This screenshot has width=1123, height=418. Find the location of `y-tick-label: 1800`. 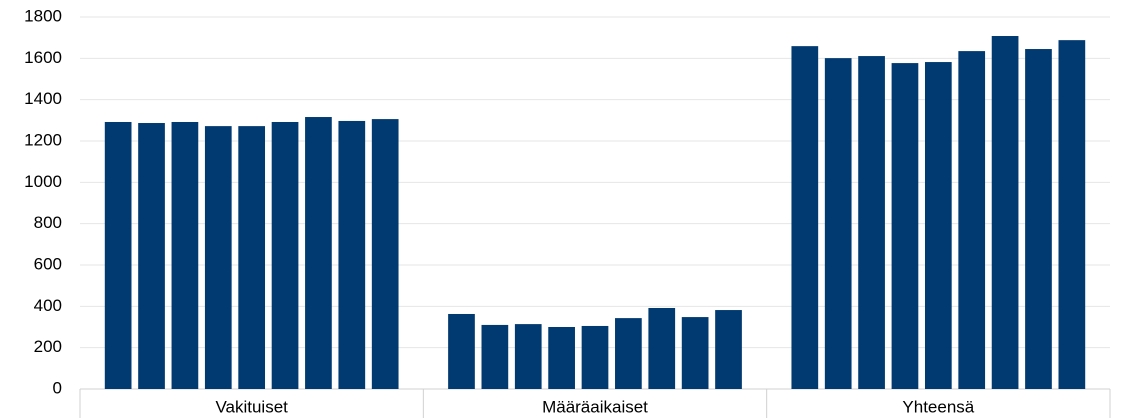

y-tick-label: 1800 is located at coordinates (43, 15).